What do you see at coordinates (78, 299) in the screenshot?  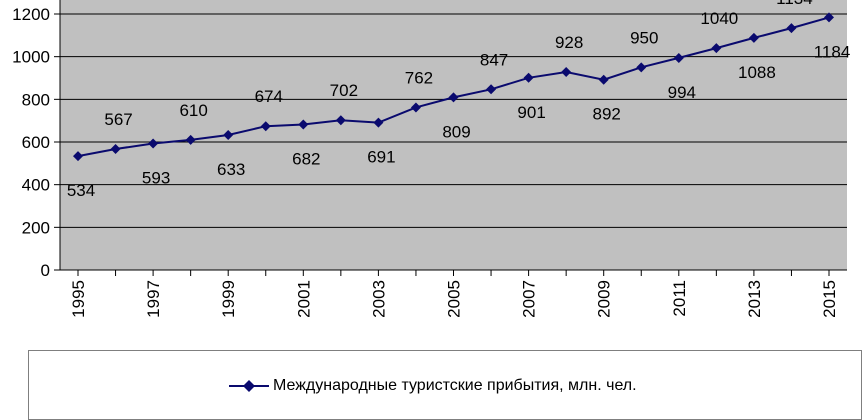 I see `x-tick-label: 1995` at bounding box center [78, 299].